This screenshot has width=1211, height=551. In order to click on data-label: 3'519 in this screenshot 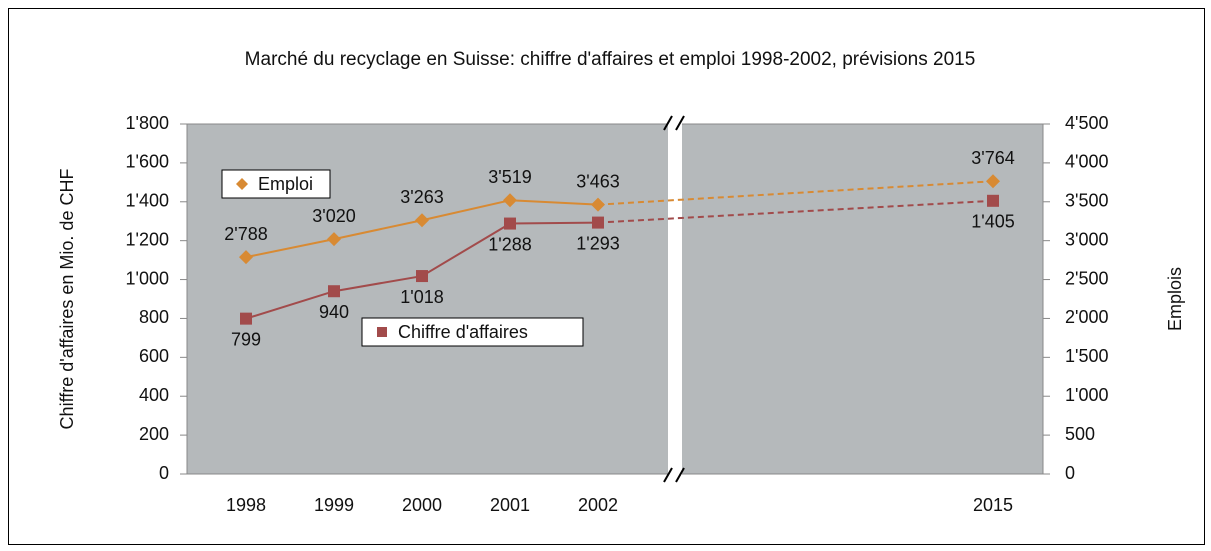, I will do `click(509, 177)`.